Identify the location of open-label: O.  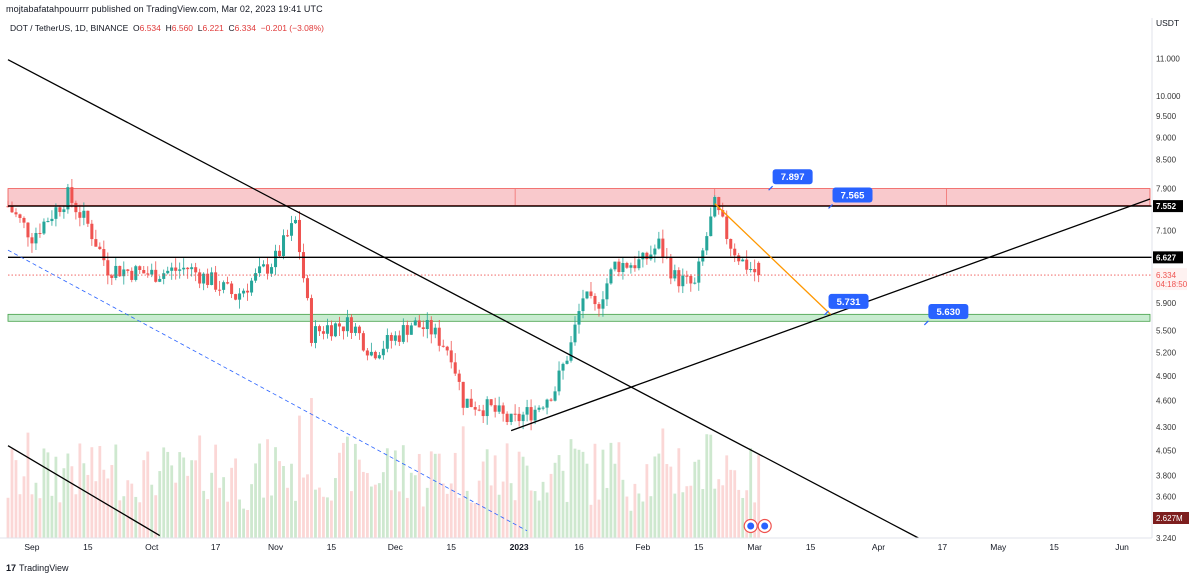
(136, 28).